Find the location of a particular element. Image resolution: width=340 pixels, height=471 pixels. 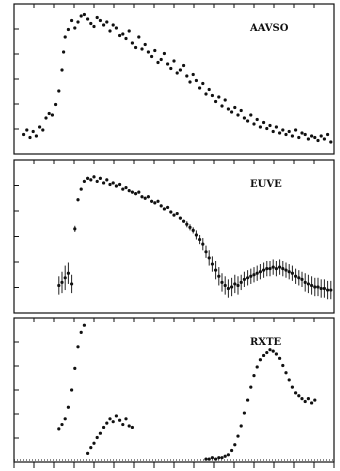

rxte-panel-title: RXTE is located at coordinates (266, 342).